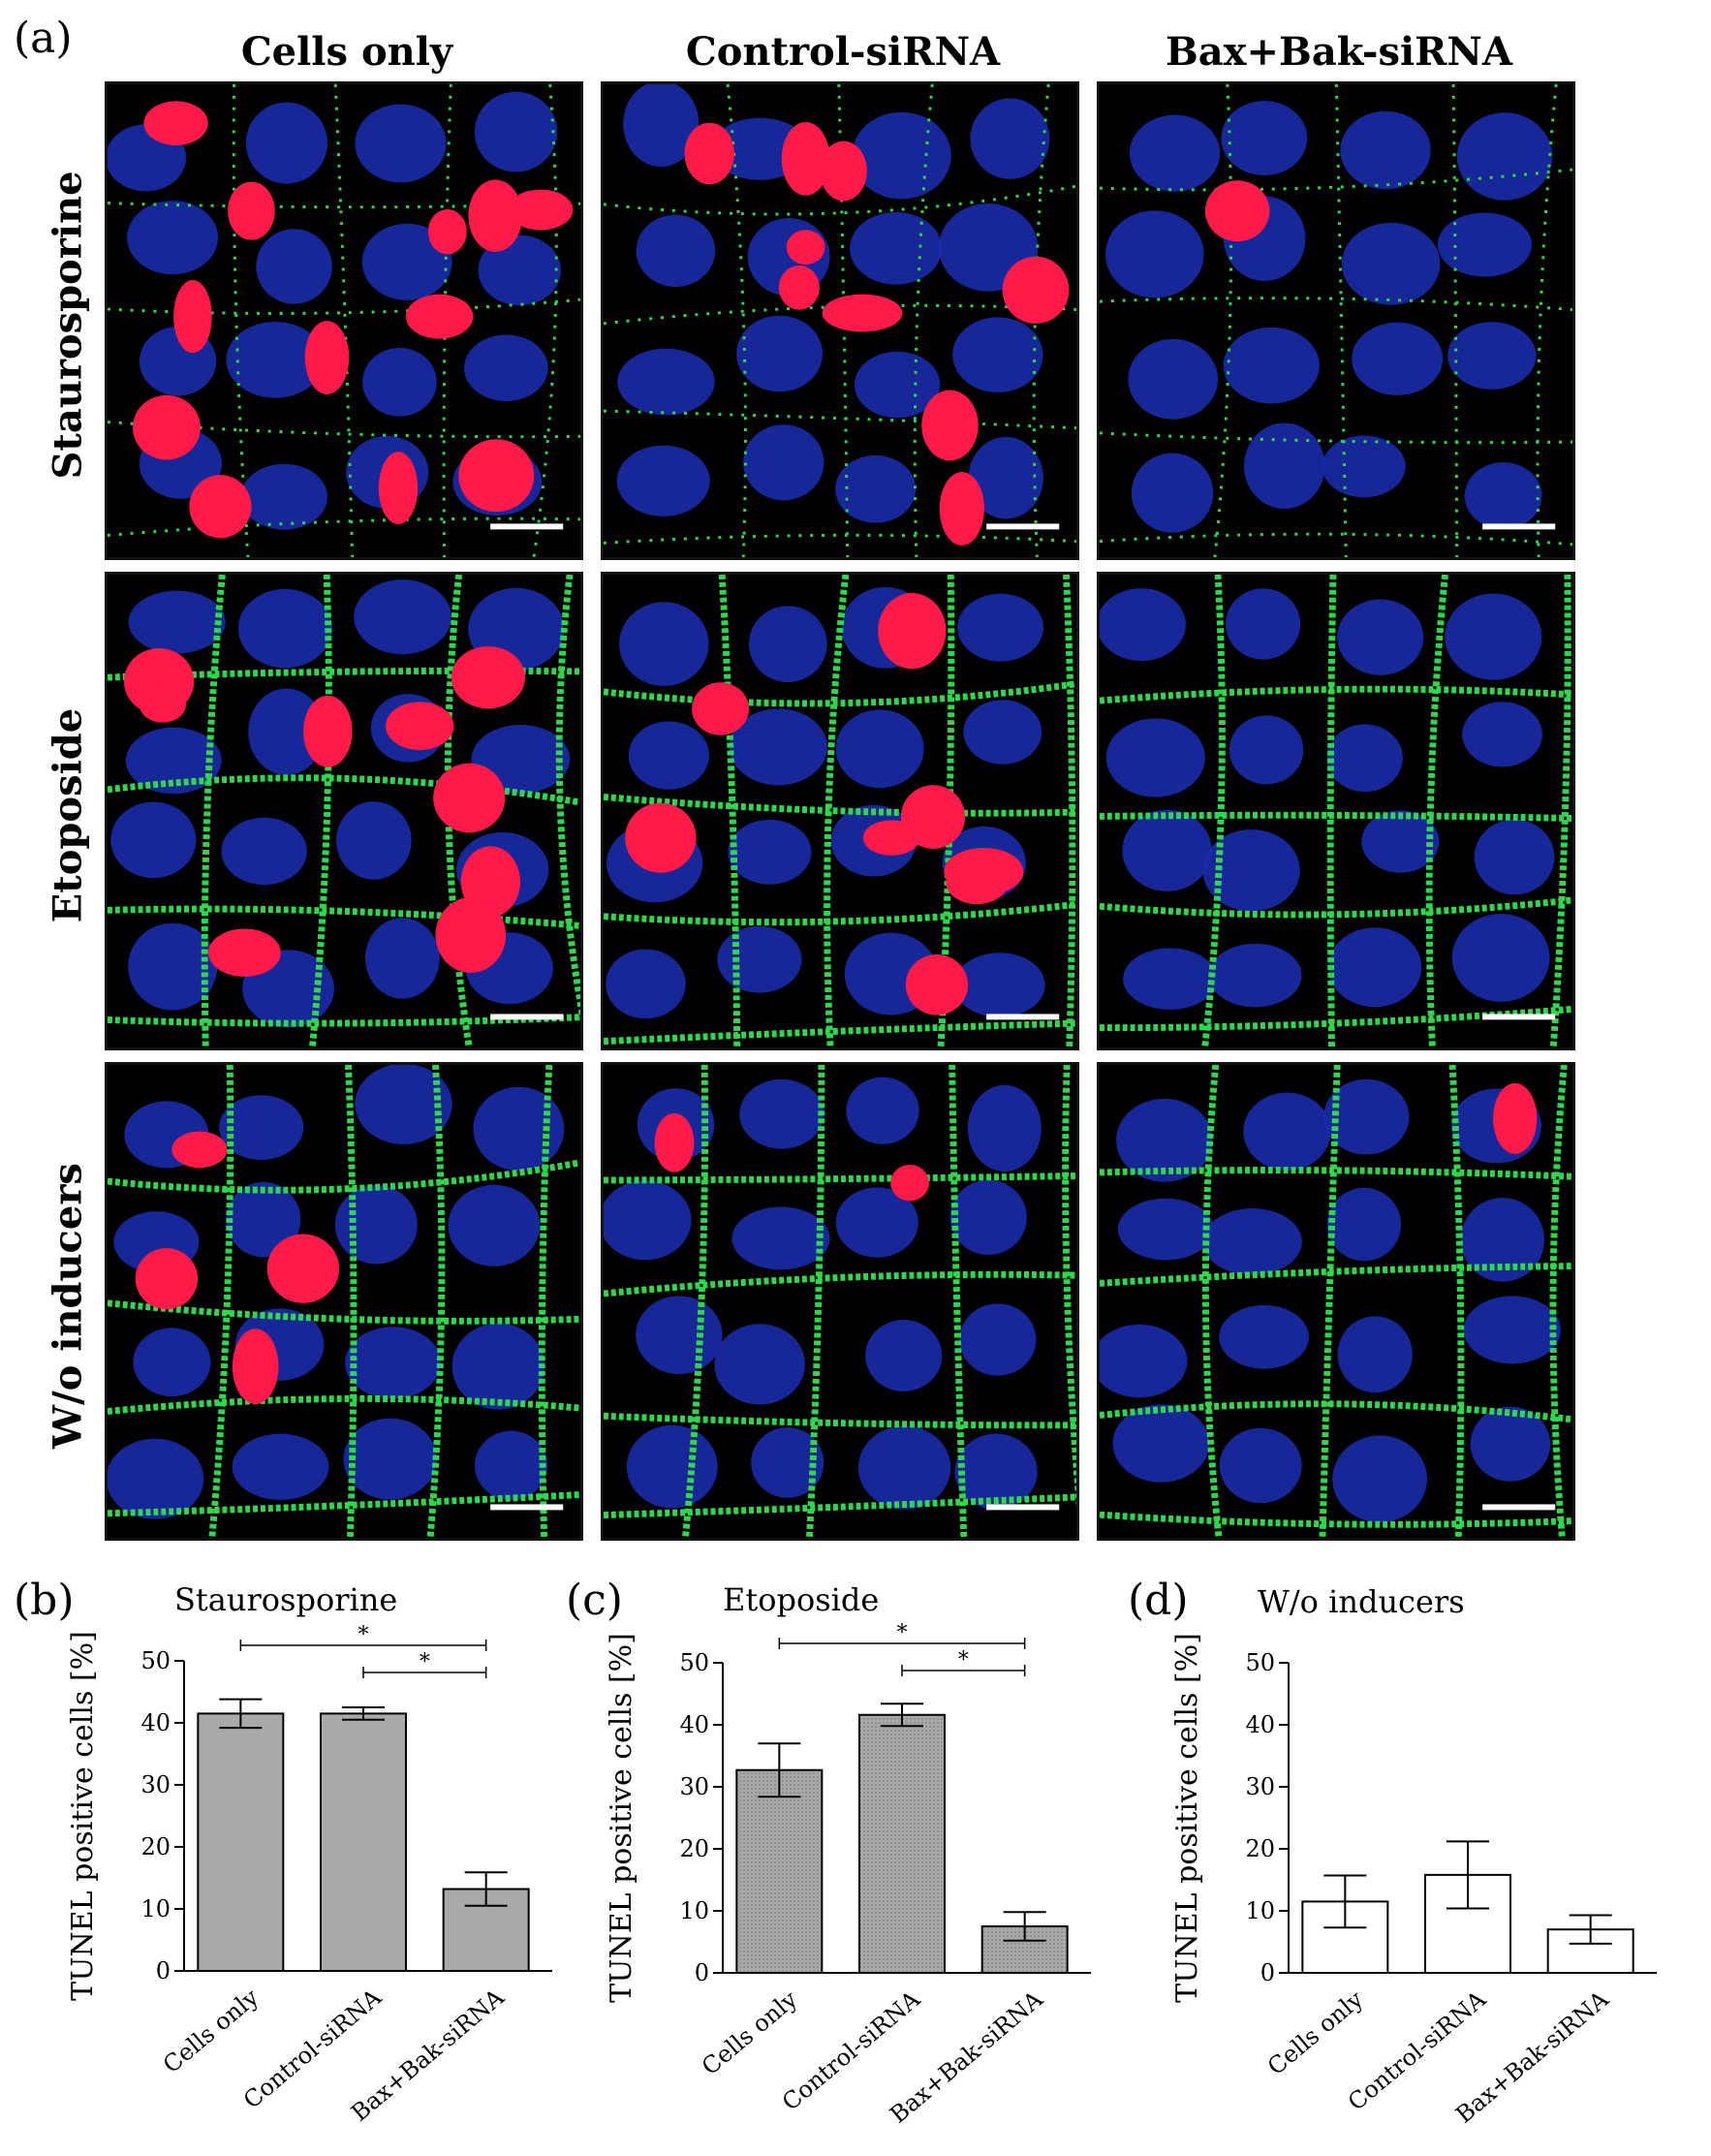  I want to click on y-tick-label: 50, so click(1260, 1663).